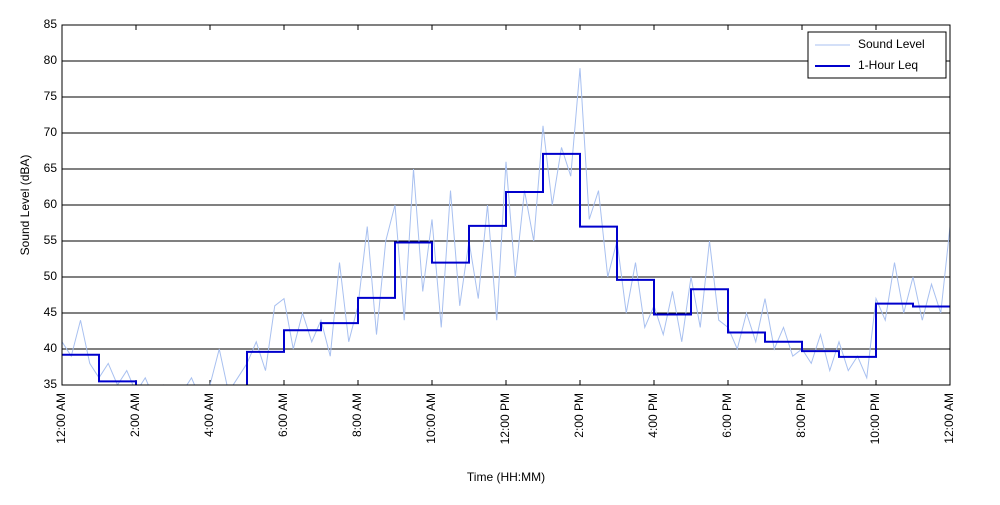  What do you see at coordinates (875, 418) in the screenshot?
I see `x-tick-label: 10:00 PM` at bounding box center [875, 418].